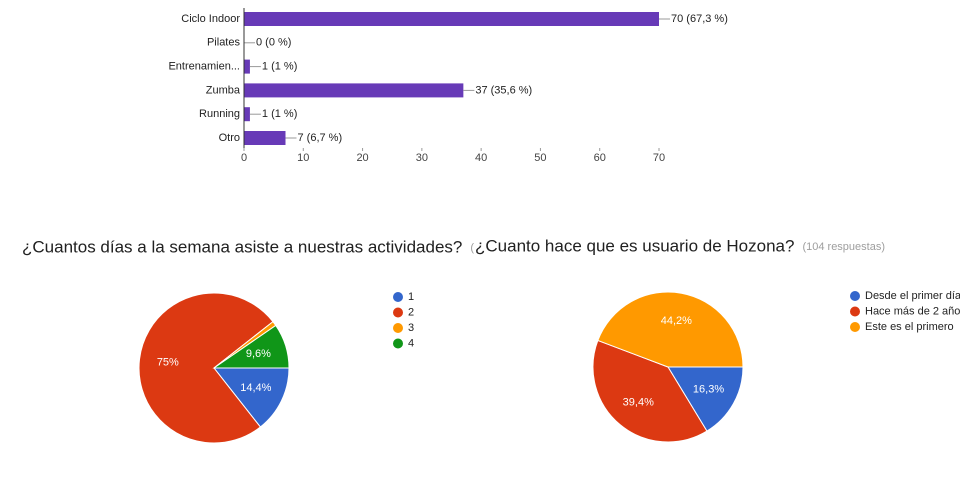 This screenshot has width=960, height=500. I want to click on chart-title: ¿Cuanto hace que es usuario de Hozona?, so click(634, 245).